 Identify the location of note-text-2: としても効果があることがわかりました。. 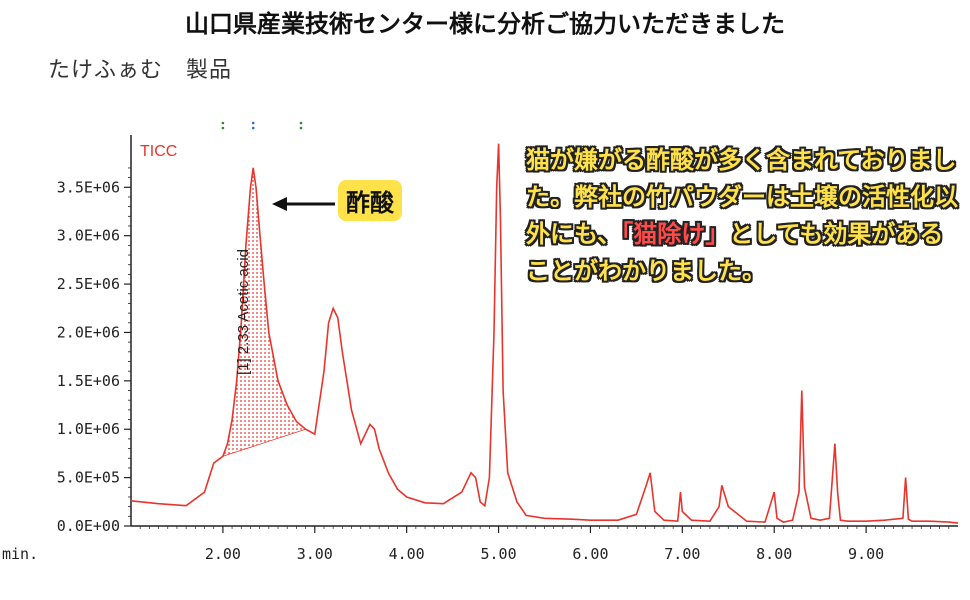
(735, 252).